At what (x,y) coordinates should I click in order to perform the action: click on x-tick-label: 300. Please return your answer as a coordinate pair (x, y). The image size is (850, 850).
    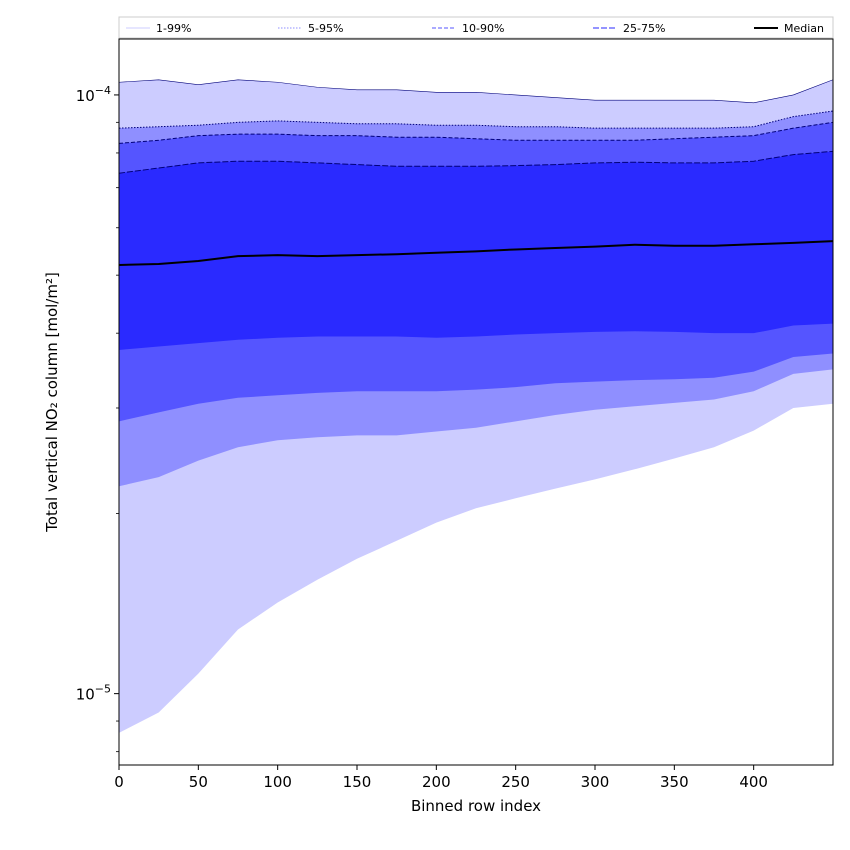
    Looking at the image, I should click on (595, 782).